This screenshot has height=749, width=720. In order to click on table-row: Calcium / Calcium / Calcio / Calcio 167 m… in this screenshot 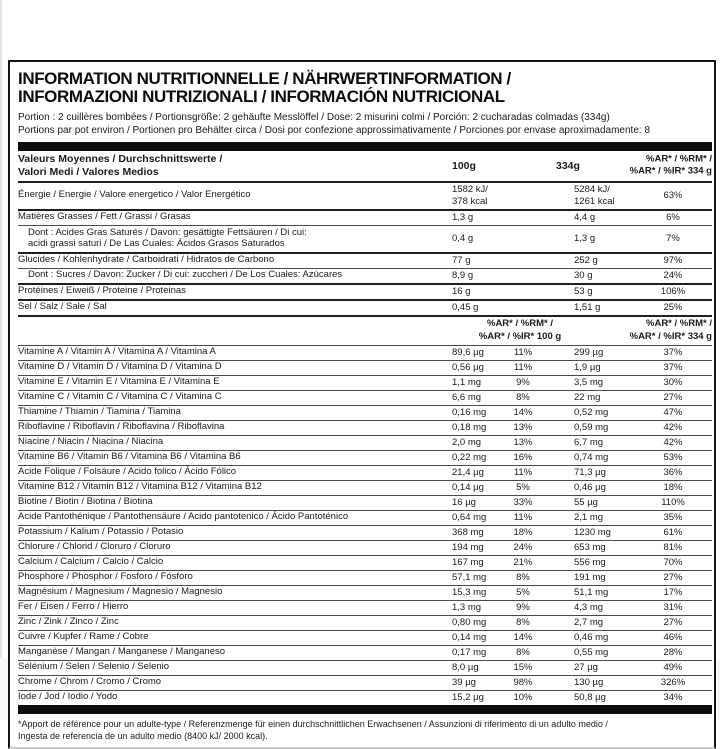, I will do `click(365, 562)`.